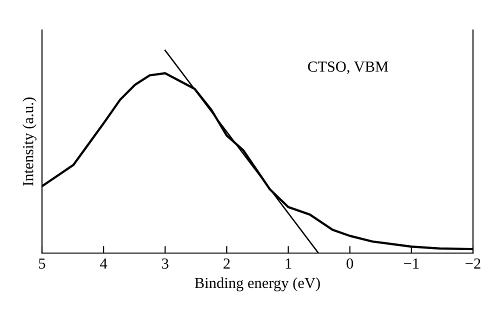 This screenshot has height=320, width=500. What do you see at coordinates (473, 263) in the screenshot?
I see `x-tick-label: −2` at bounding box center [473, 263].